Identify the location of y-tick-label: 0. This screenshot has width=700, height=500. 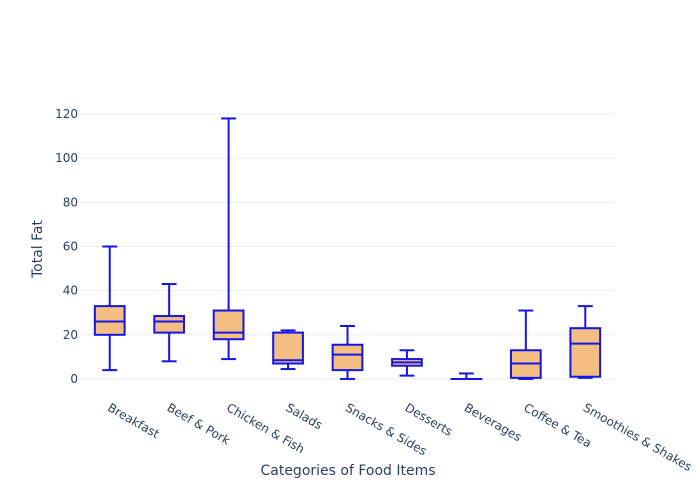
(74, 379).